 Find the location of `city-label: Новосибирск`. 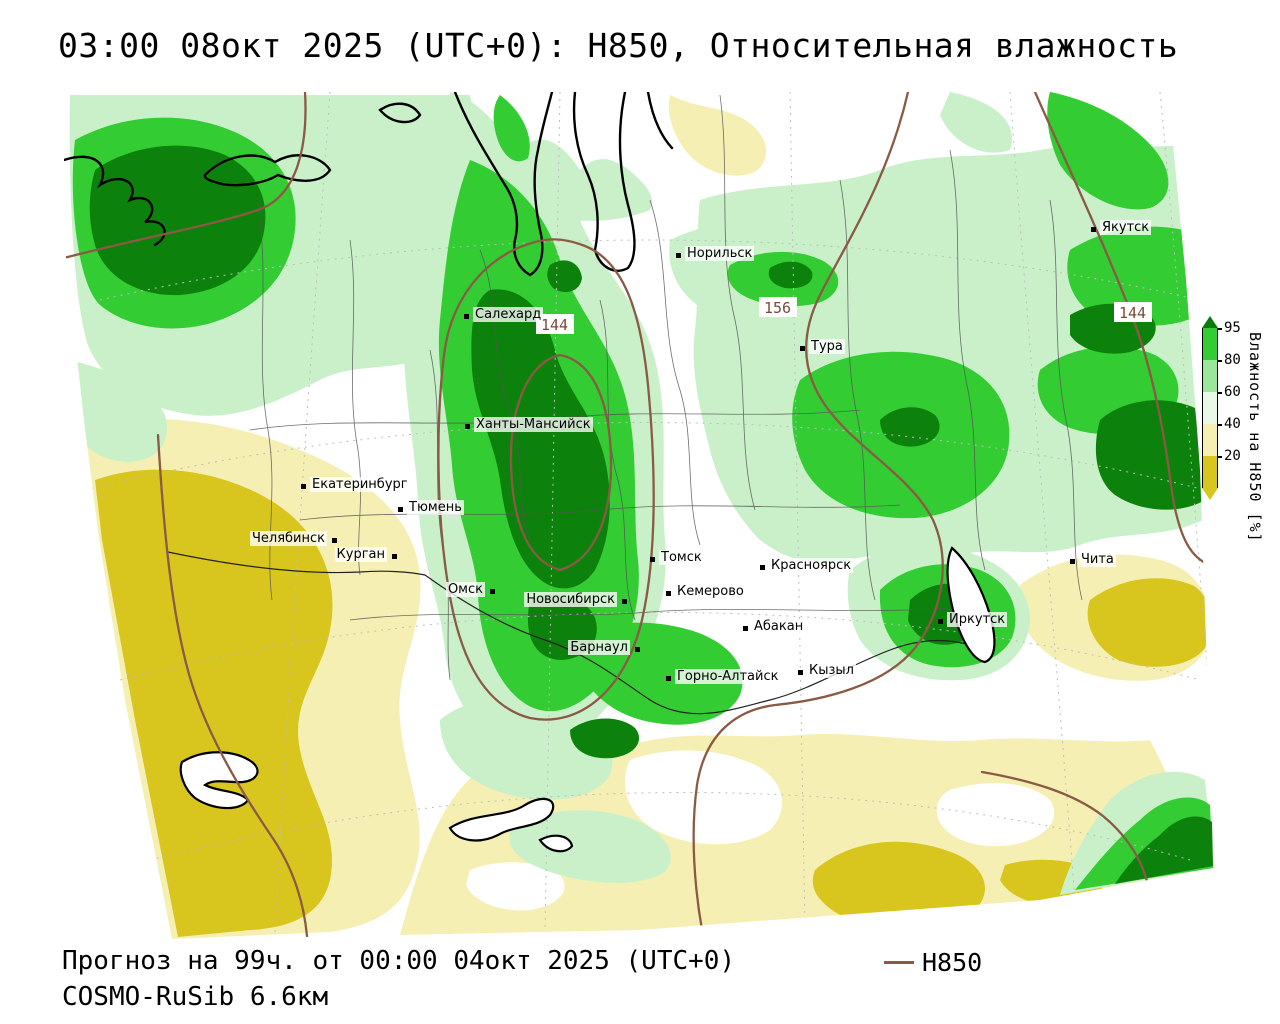

city-label: Новосибирск is located at coordinates (570, 599).